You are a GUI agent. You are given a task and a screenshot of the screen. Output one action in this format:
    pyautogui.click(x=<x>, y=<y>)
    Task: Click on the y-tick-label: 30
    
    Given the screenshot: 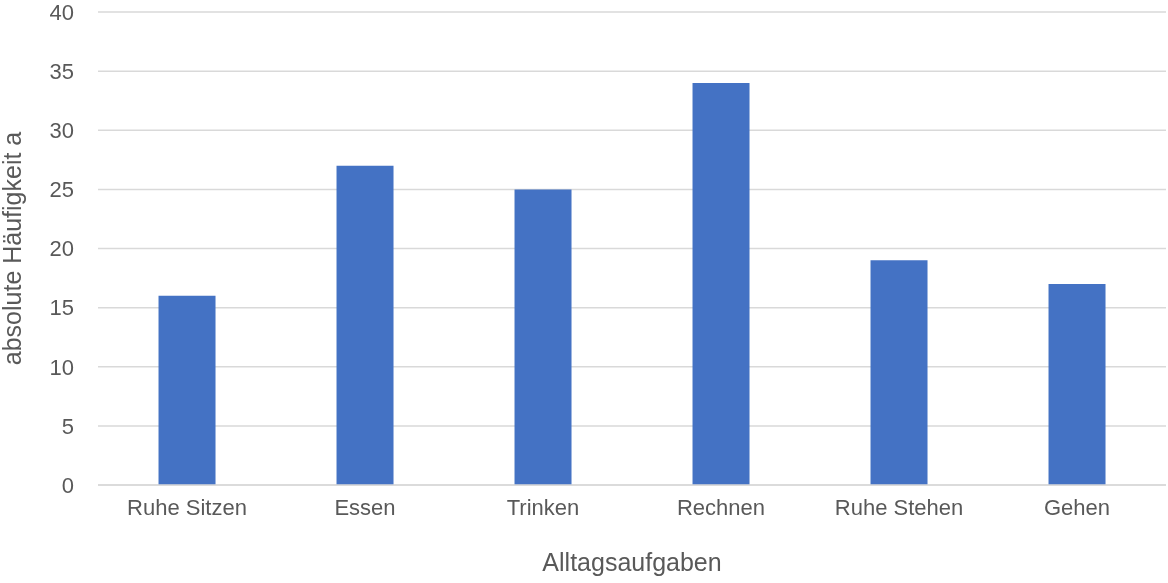 What is the action you would take?
    pyautogui.click(x=61, y=131)
    